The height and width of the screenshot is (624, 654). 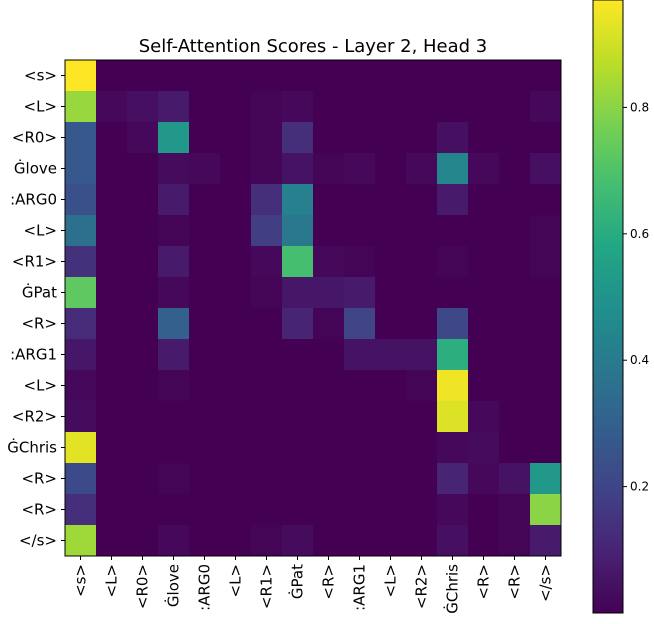 What do you see at coordinates (143, 586) in the screenshot?
I see `x-tick-label: <R0>` at bounding box center [143, 586].